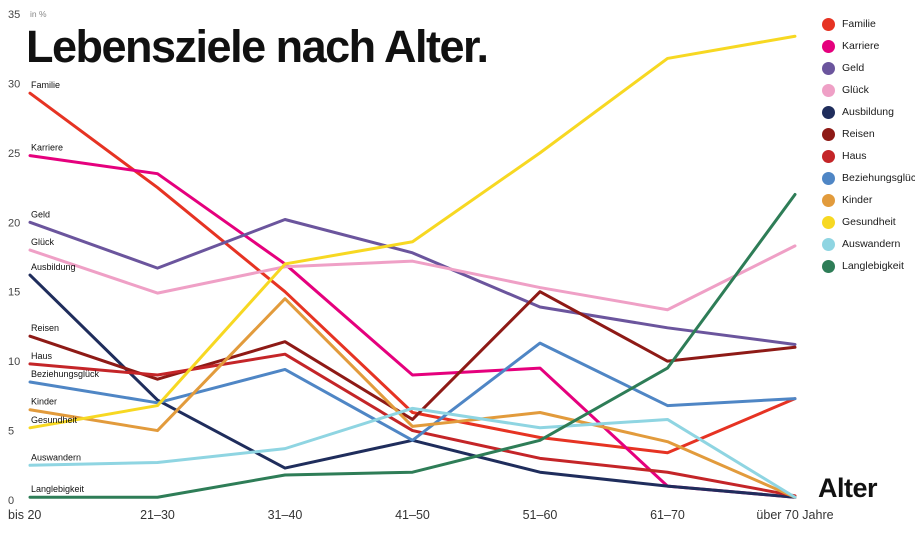 The height and width of the screenshot is (533, 915). I want to click on x-tick-label: 41–50, so click(412, 515).